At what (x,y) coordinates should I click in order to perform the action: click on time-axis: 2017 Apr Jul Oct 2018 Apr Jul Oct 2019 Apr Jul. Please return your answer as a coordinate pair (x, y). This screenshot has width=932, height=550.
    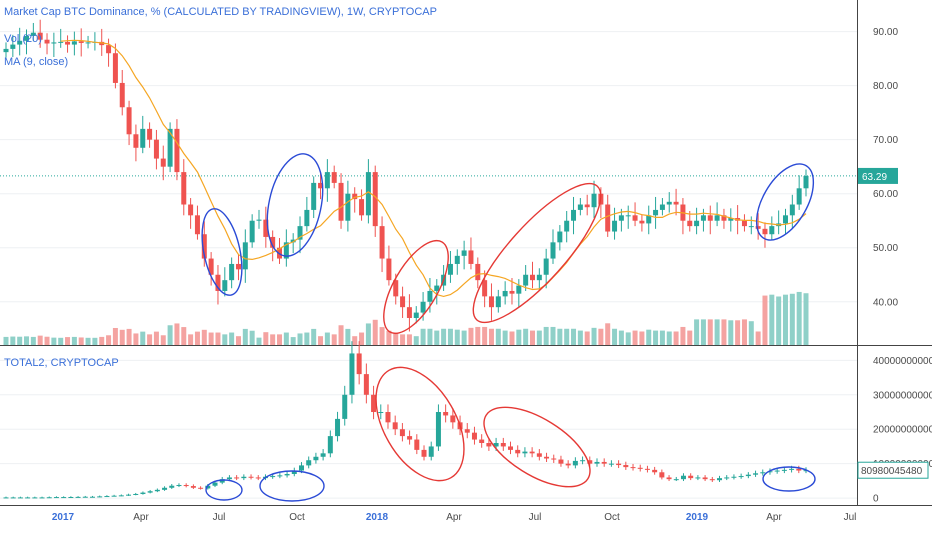
    Looking at the image, I should click on (454, 517).